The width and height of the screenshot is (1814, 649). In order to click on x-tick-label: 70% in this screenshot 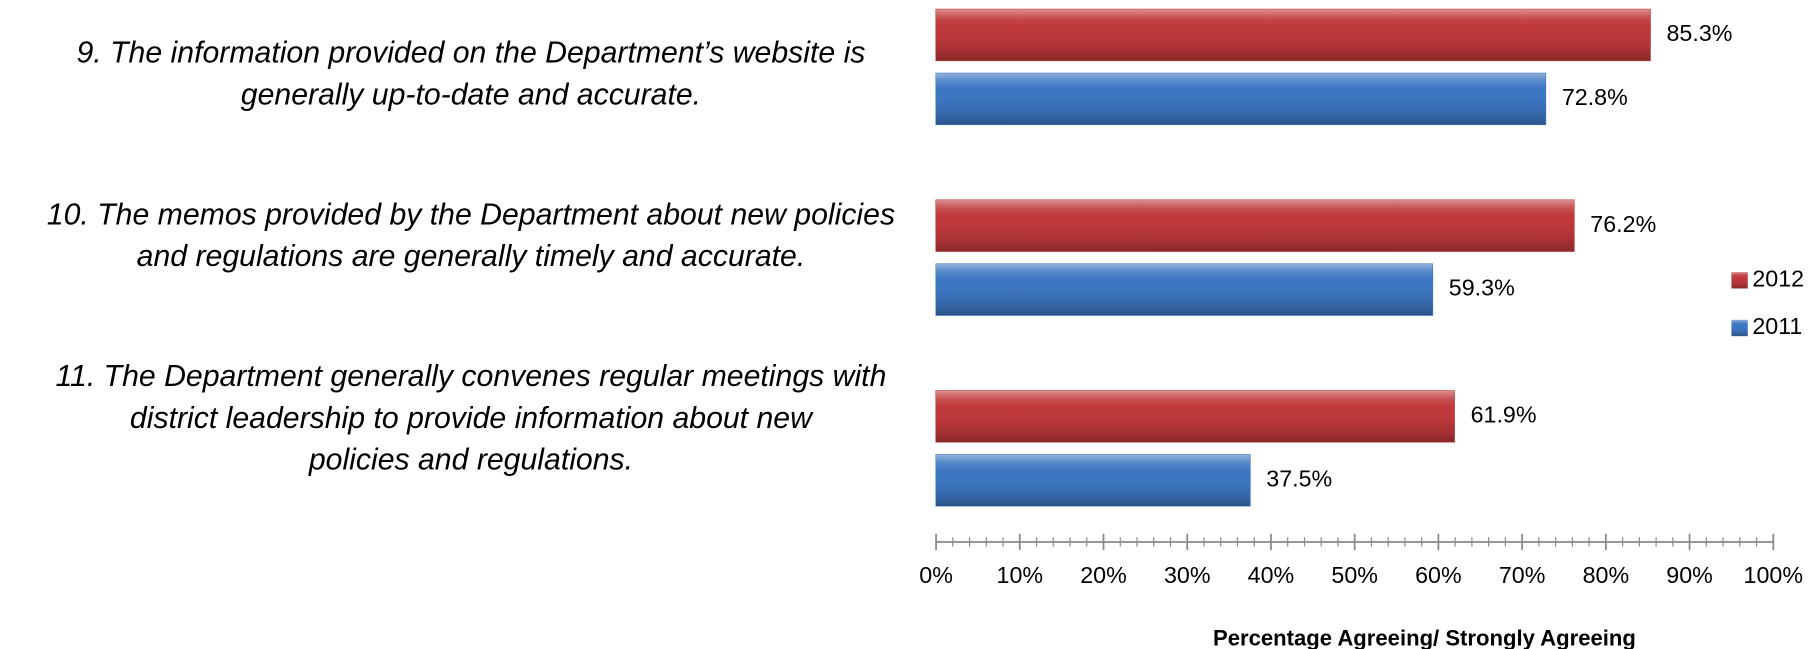, I will do `click(1522, 575)`.